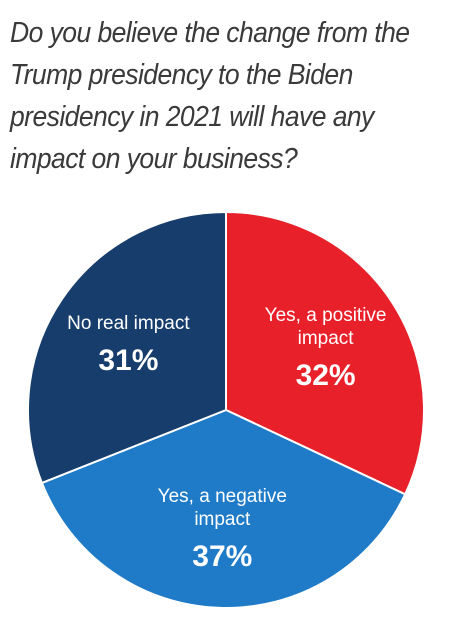  What do you see at coordinates (128, 360) in the screenshot?
I see `slice-value-3: 31%` at bounding box center [128, 360].